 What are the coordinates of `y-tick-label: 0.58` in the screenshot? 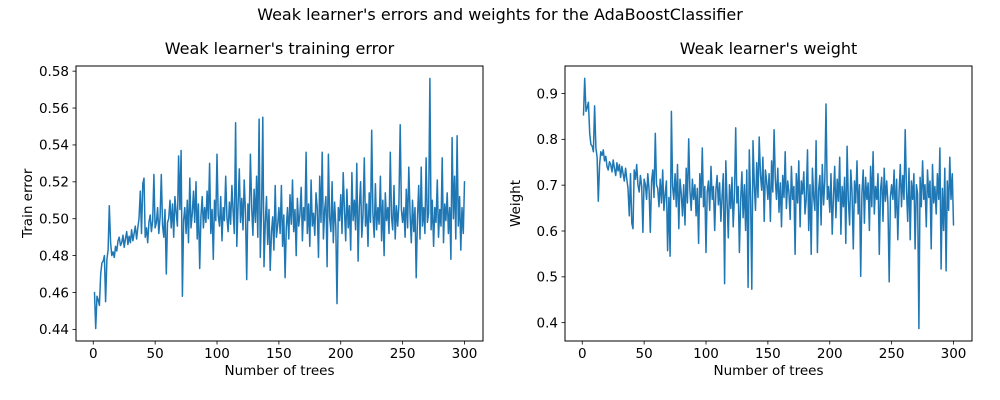 It's located at (54, 72).